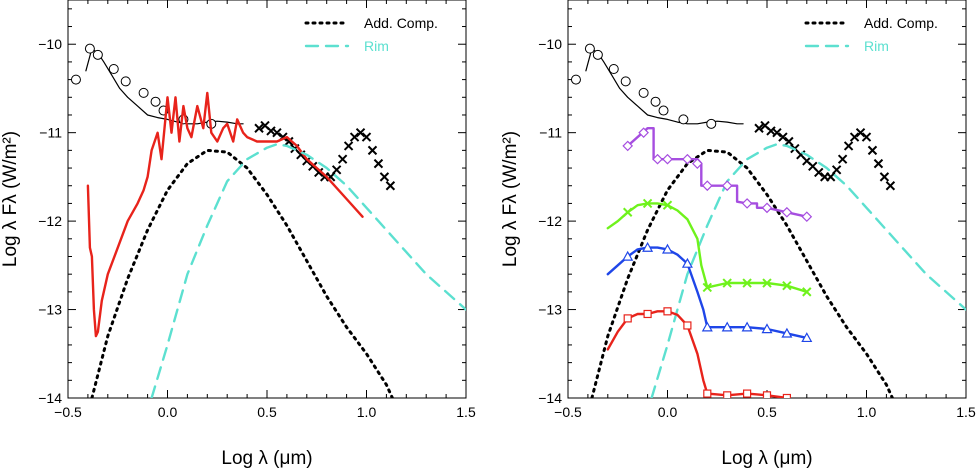  Describe the element at coordinates (50, 221) in the screenshot. I see `y-tick-label: −12` at that location.